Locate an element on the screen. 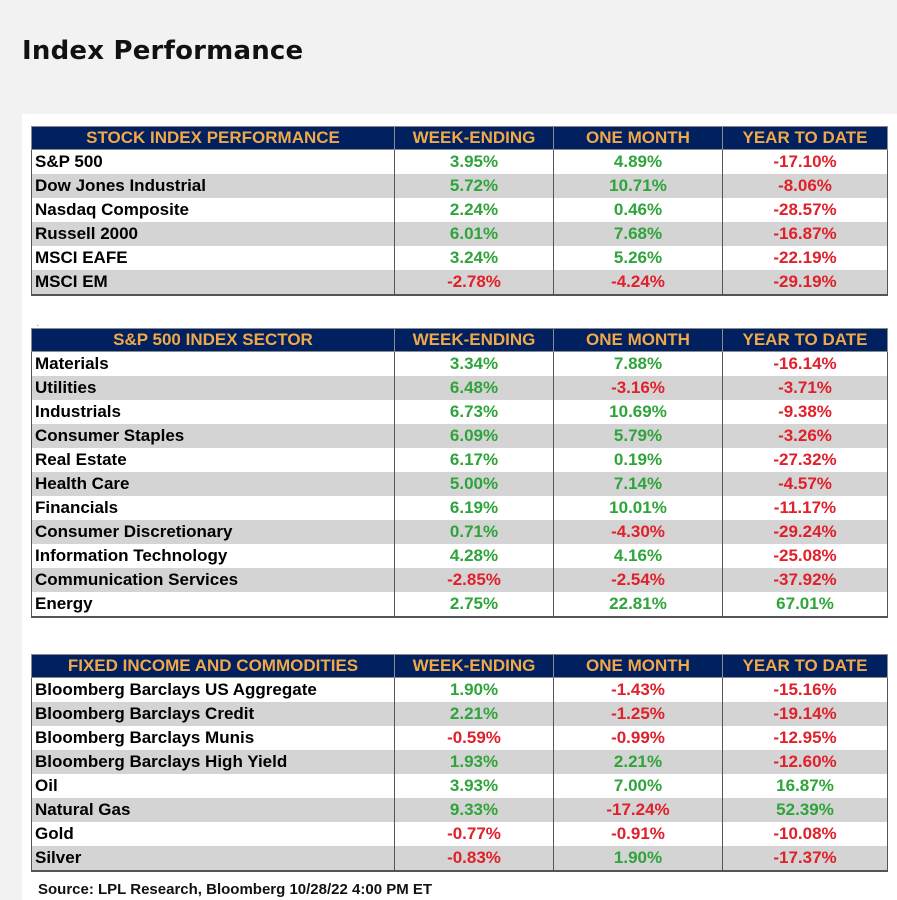 Image resolution: width=897 pixels, height=900 pixels. row-label: Bloomberg Barclays Credit is located at coordinates (213, 714).